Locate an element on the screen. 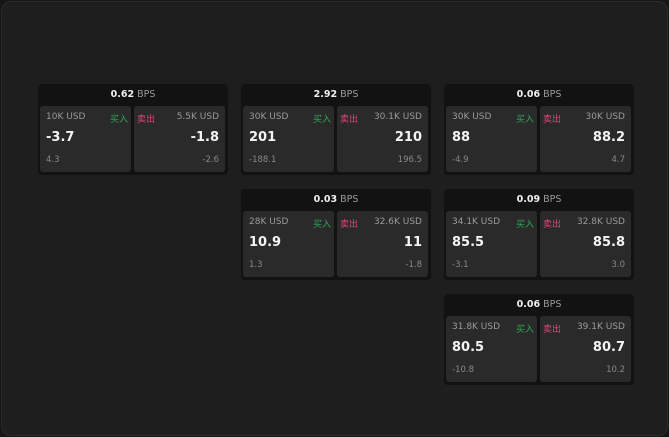  ask-size: 5.5K USD is located at coordinates (197, 117).